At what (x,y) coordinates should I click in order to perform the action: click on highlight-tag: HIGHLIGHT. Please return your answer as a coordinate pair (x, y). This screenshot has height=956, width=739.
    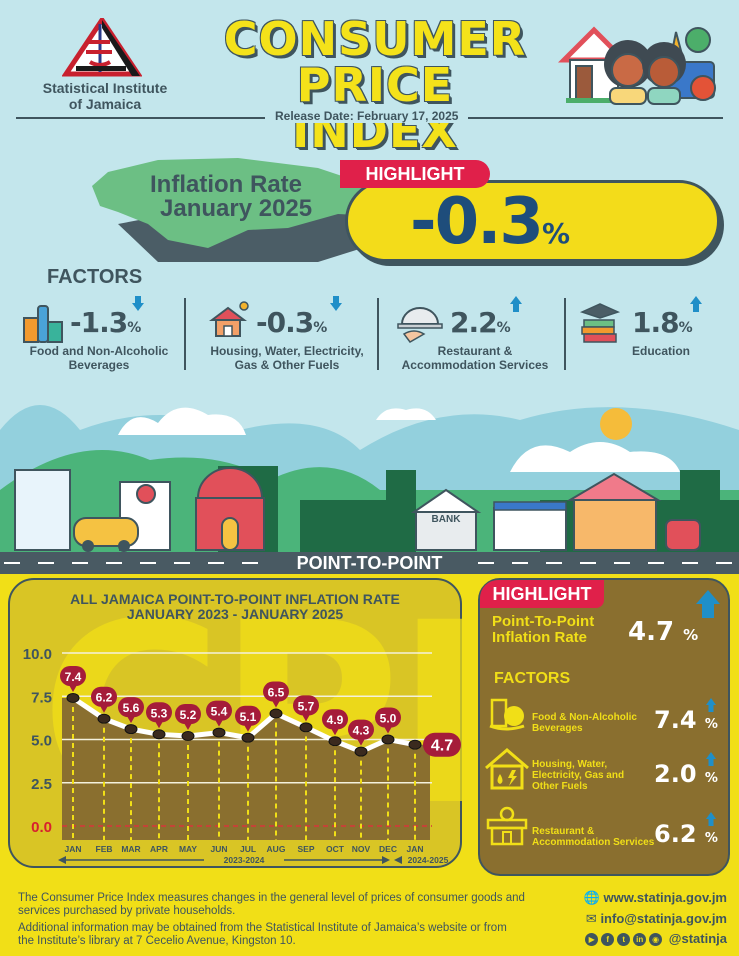
    Looking at the image, I should click on (415, 174).